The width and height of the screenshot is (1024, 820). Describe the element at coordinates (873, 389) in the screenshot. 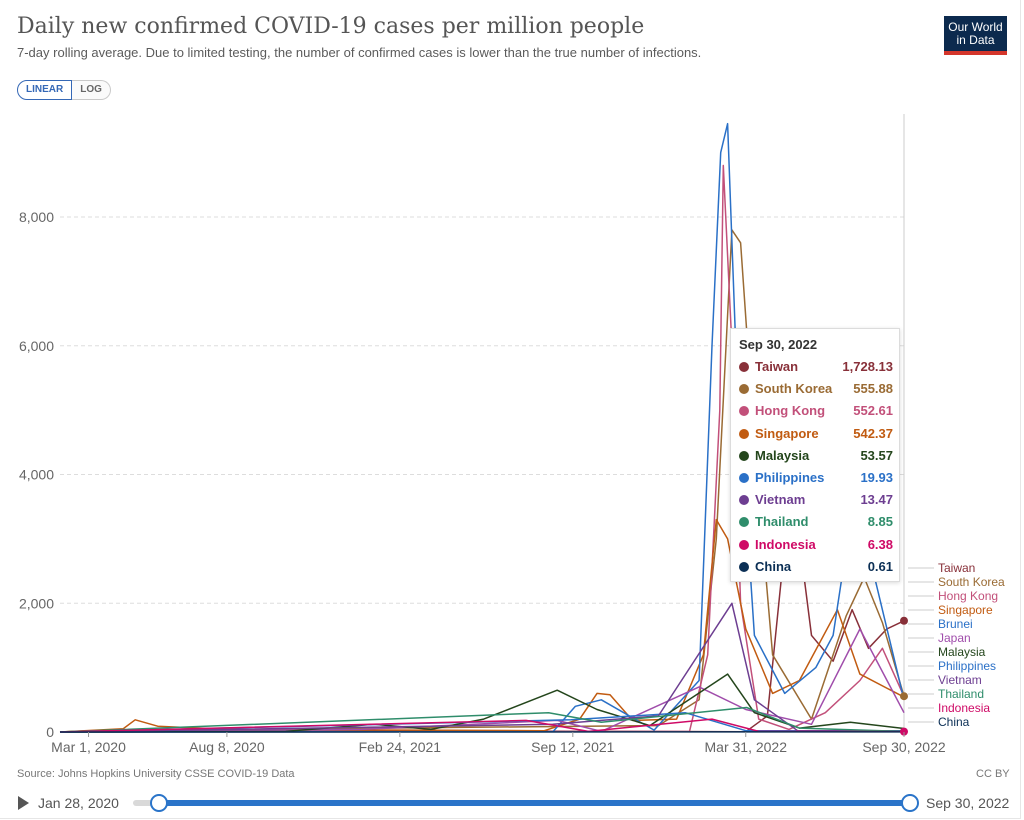

I see `tooltip-series-value: 555.88` at that location.